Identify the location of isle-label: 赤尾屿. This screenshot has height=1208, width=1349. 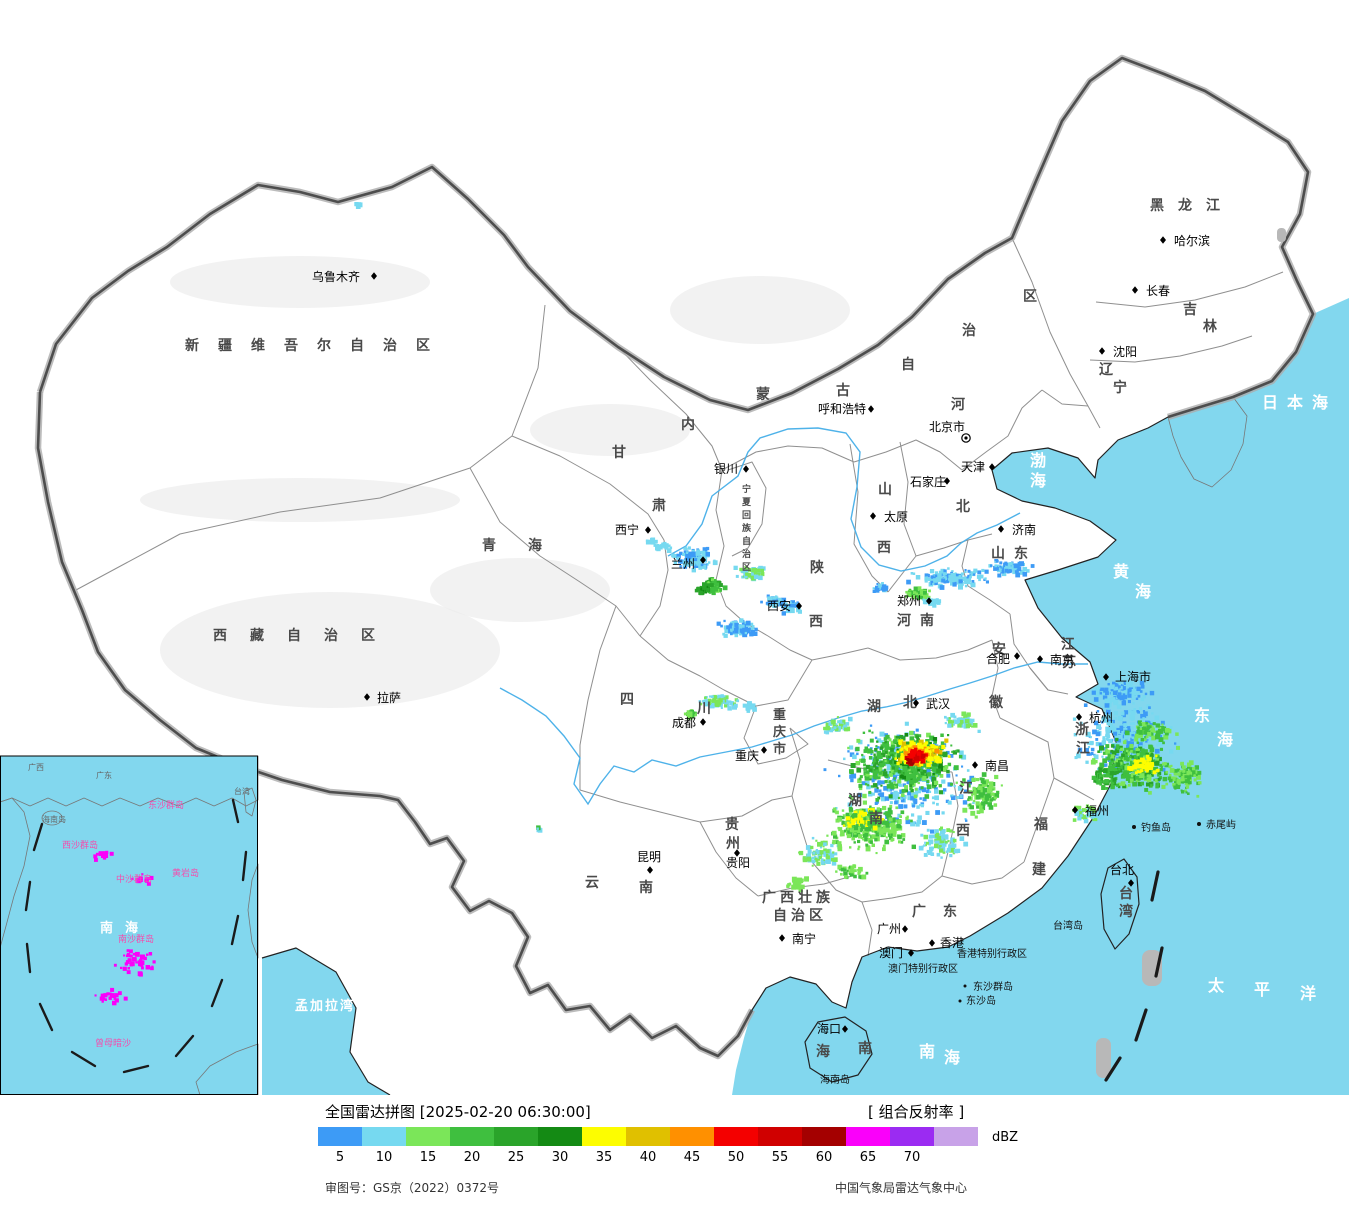
(1221, 825).